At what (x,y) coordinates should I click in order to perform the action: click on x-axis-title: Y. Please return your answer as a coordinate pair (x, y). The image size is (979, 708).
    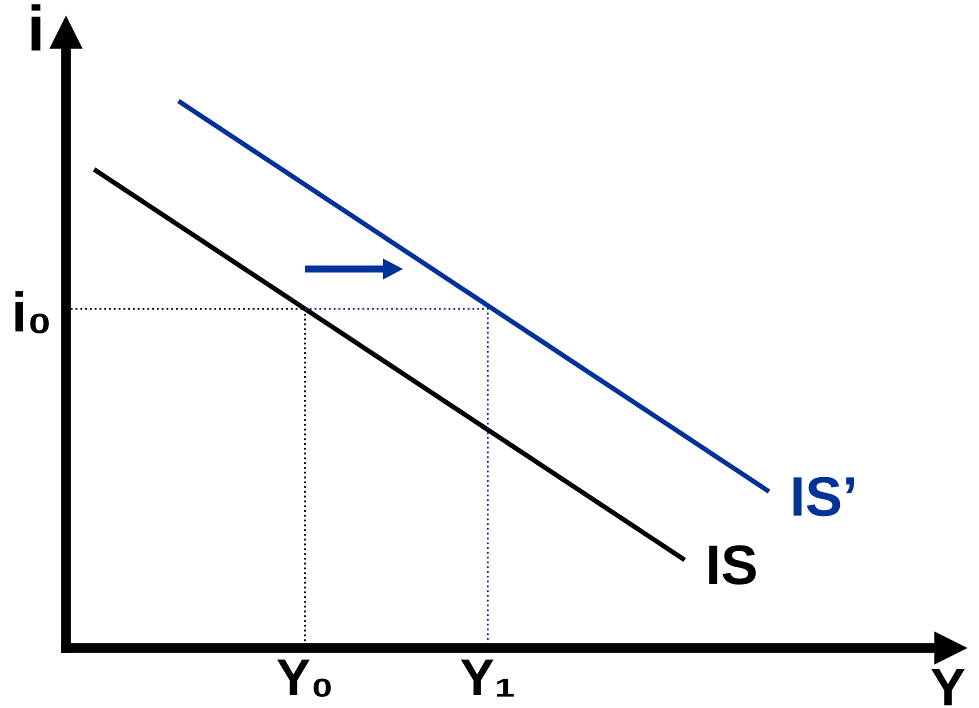
    Looking at the image, I should click on (948, 687).